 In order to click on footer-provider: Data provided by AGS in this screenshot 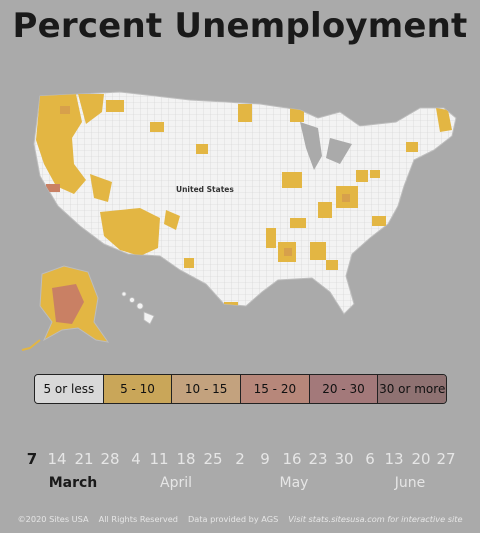, I will do `click(233, 519)`.